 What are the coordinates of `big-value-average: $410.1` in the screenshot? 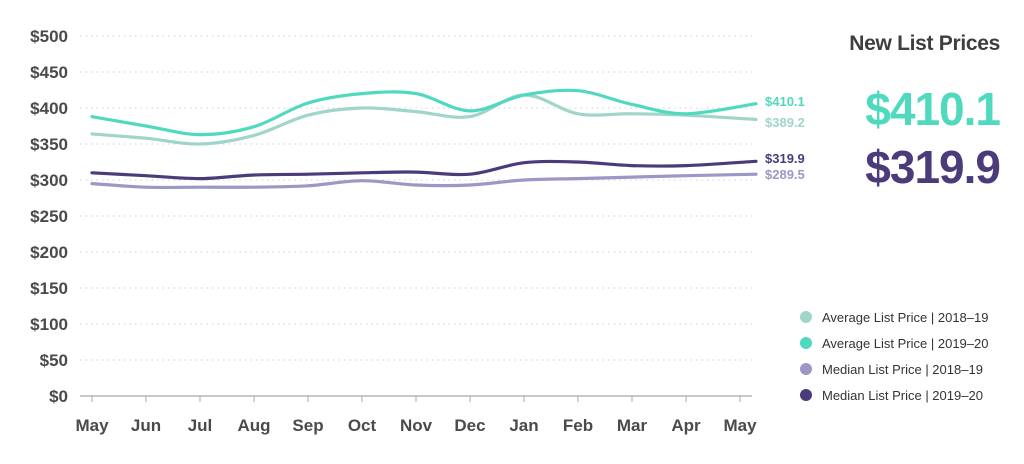 It's located at (933, 109).